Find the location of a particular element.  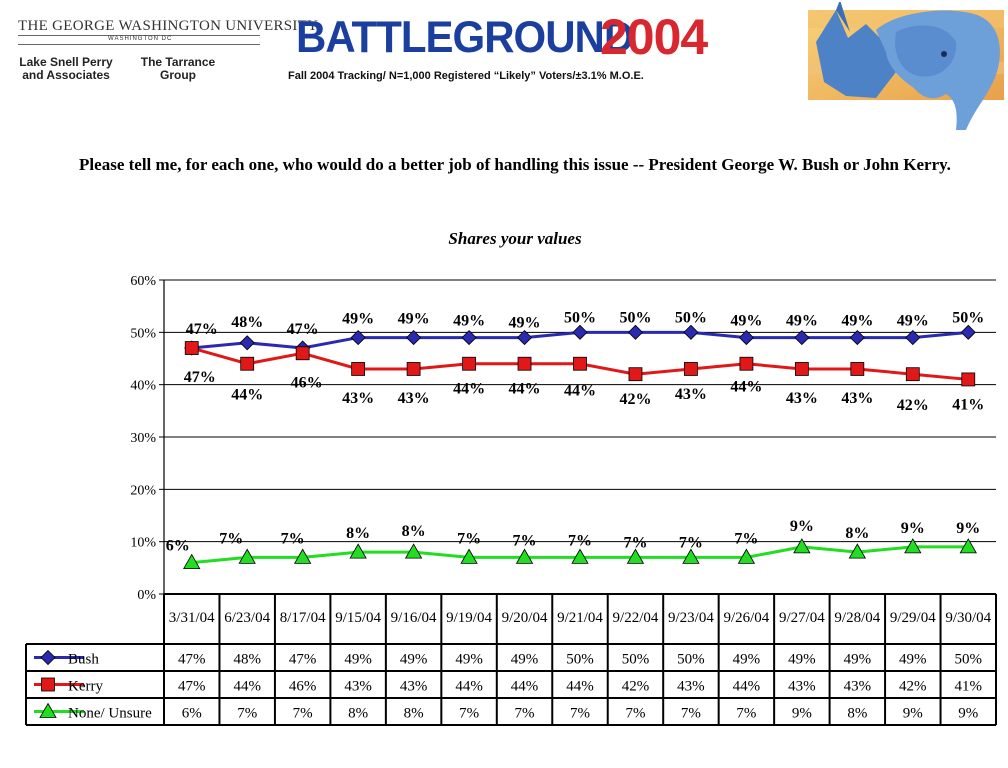

none-unsure-table-cell: 6% is located at coordinates (192, 714).